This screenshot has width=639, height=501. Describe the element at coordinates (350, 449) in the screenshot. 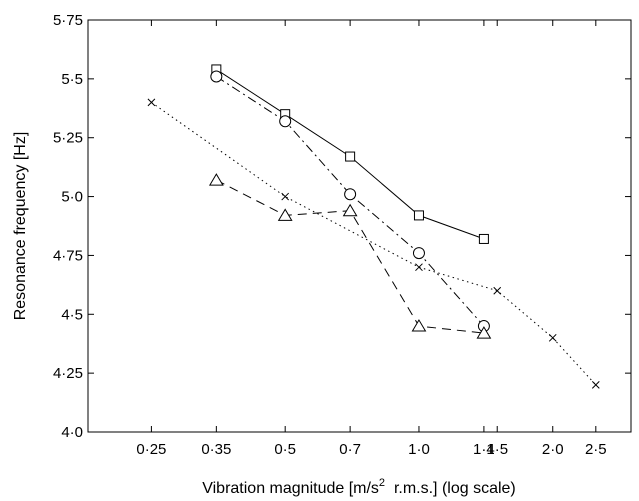

I see `x-tick-label: 0·7` at that location.